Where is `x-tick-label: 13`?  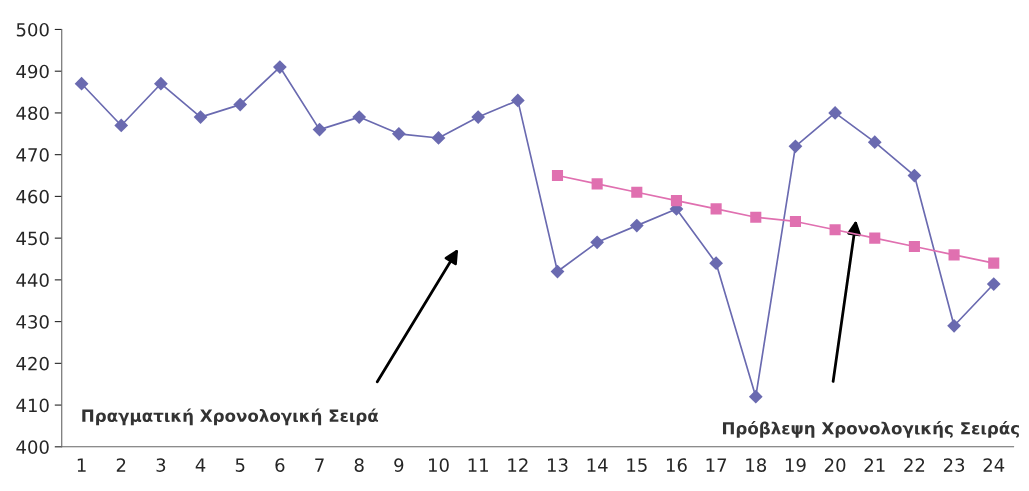 x-tick-label: 13 is located at coordinates (557, 465).